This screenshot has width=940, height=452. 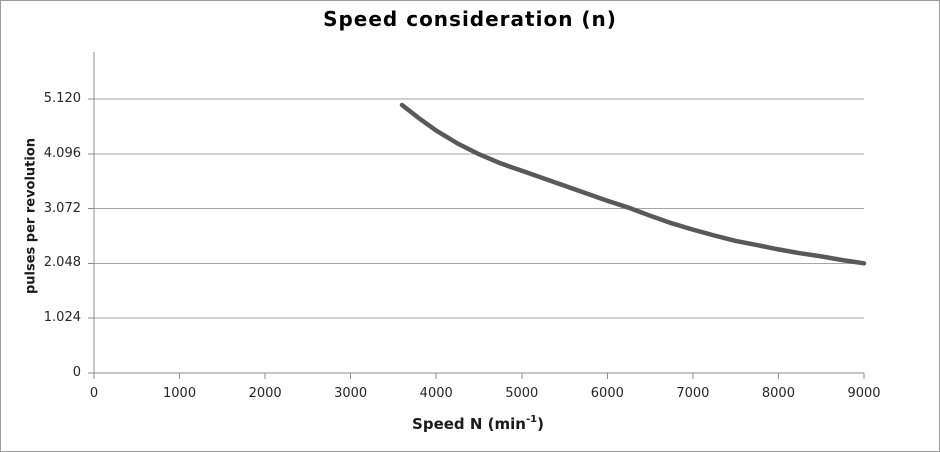 I want to click on x-axis-title: Speed N (min-1), so click(x=478, y=423).